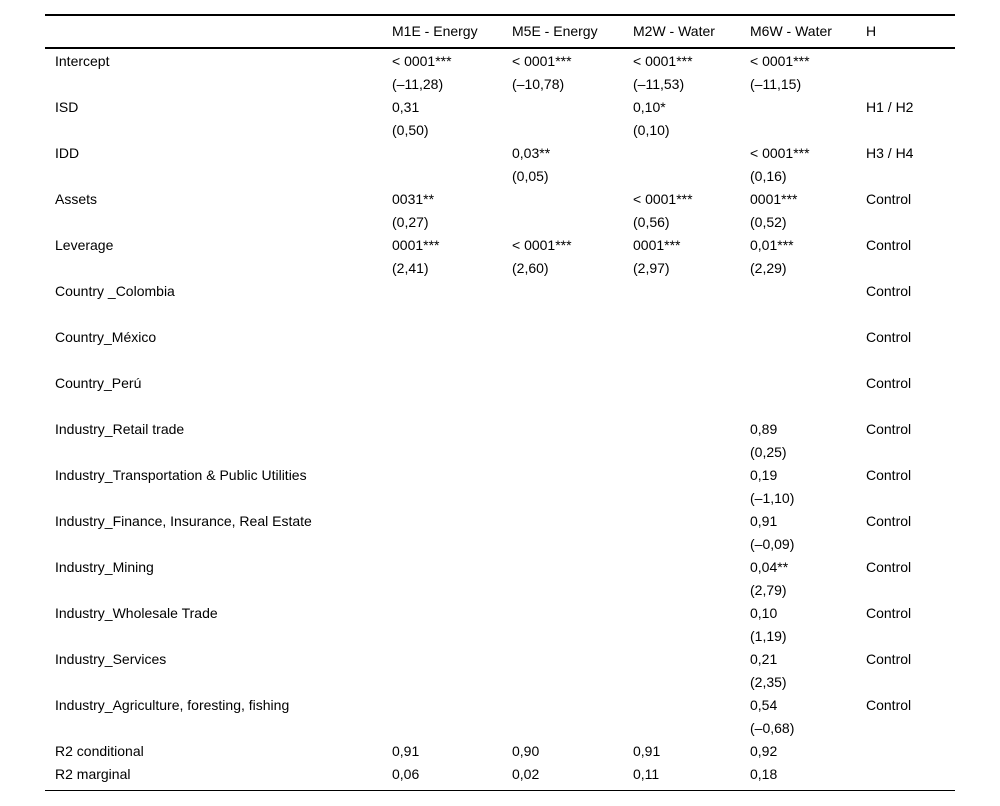 This screenshot has width=1000, height=806. I want to click on coefficient-cell: < 0001*** (–11,15), so click(808, 73).